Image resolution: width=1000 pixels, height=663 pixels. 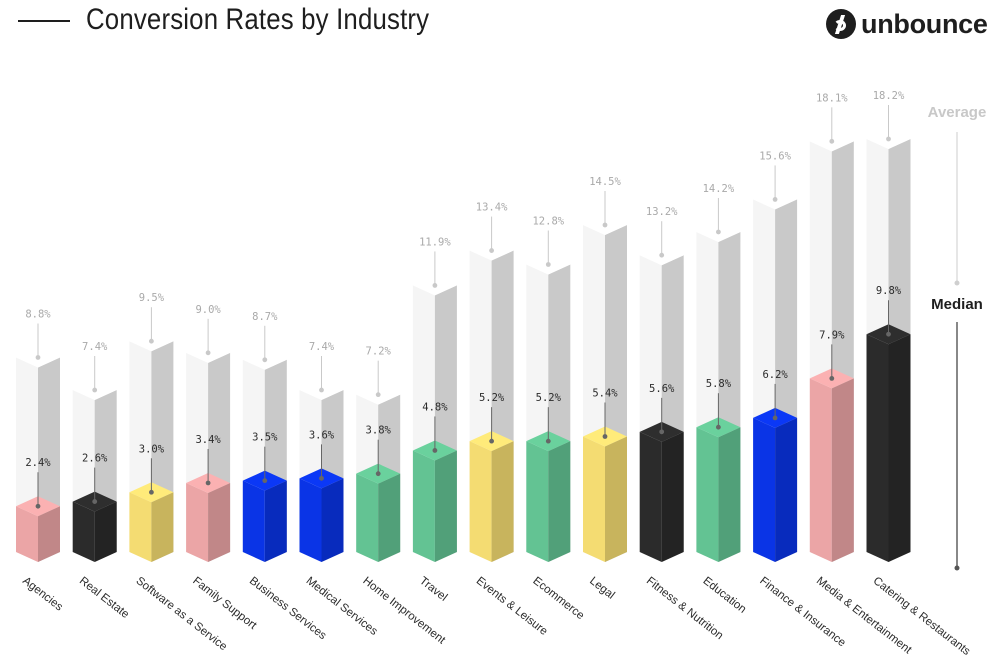 I want to click on bar-group: 11.9% 4.8%, so click(x=434, y=399).